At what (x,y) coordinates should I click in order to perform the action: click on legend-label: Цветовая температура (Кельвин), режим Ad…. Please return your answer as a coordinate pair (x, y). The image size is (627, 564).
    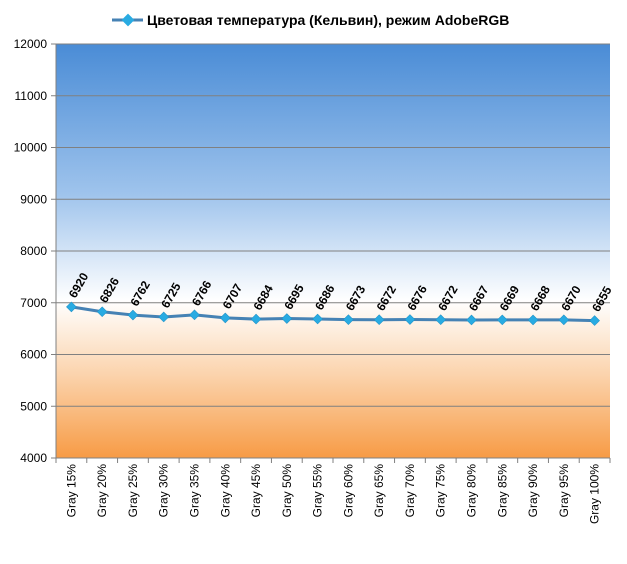
    Looking at the image, I should click on (328, 20).